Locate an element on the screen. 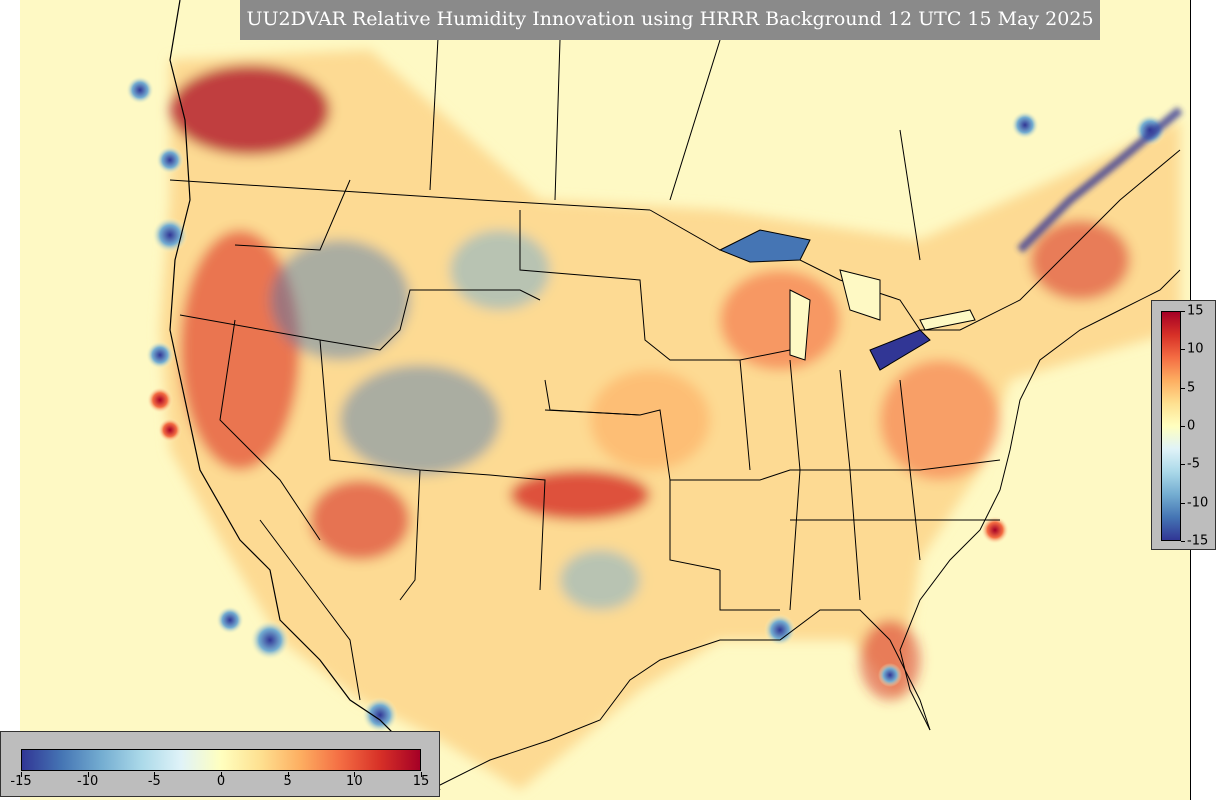 The image size is (1216, 800). st-lawrence is located at coordinates (1100, 179).